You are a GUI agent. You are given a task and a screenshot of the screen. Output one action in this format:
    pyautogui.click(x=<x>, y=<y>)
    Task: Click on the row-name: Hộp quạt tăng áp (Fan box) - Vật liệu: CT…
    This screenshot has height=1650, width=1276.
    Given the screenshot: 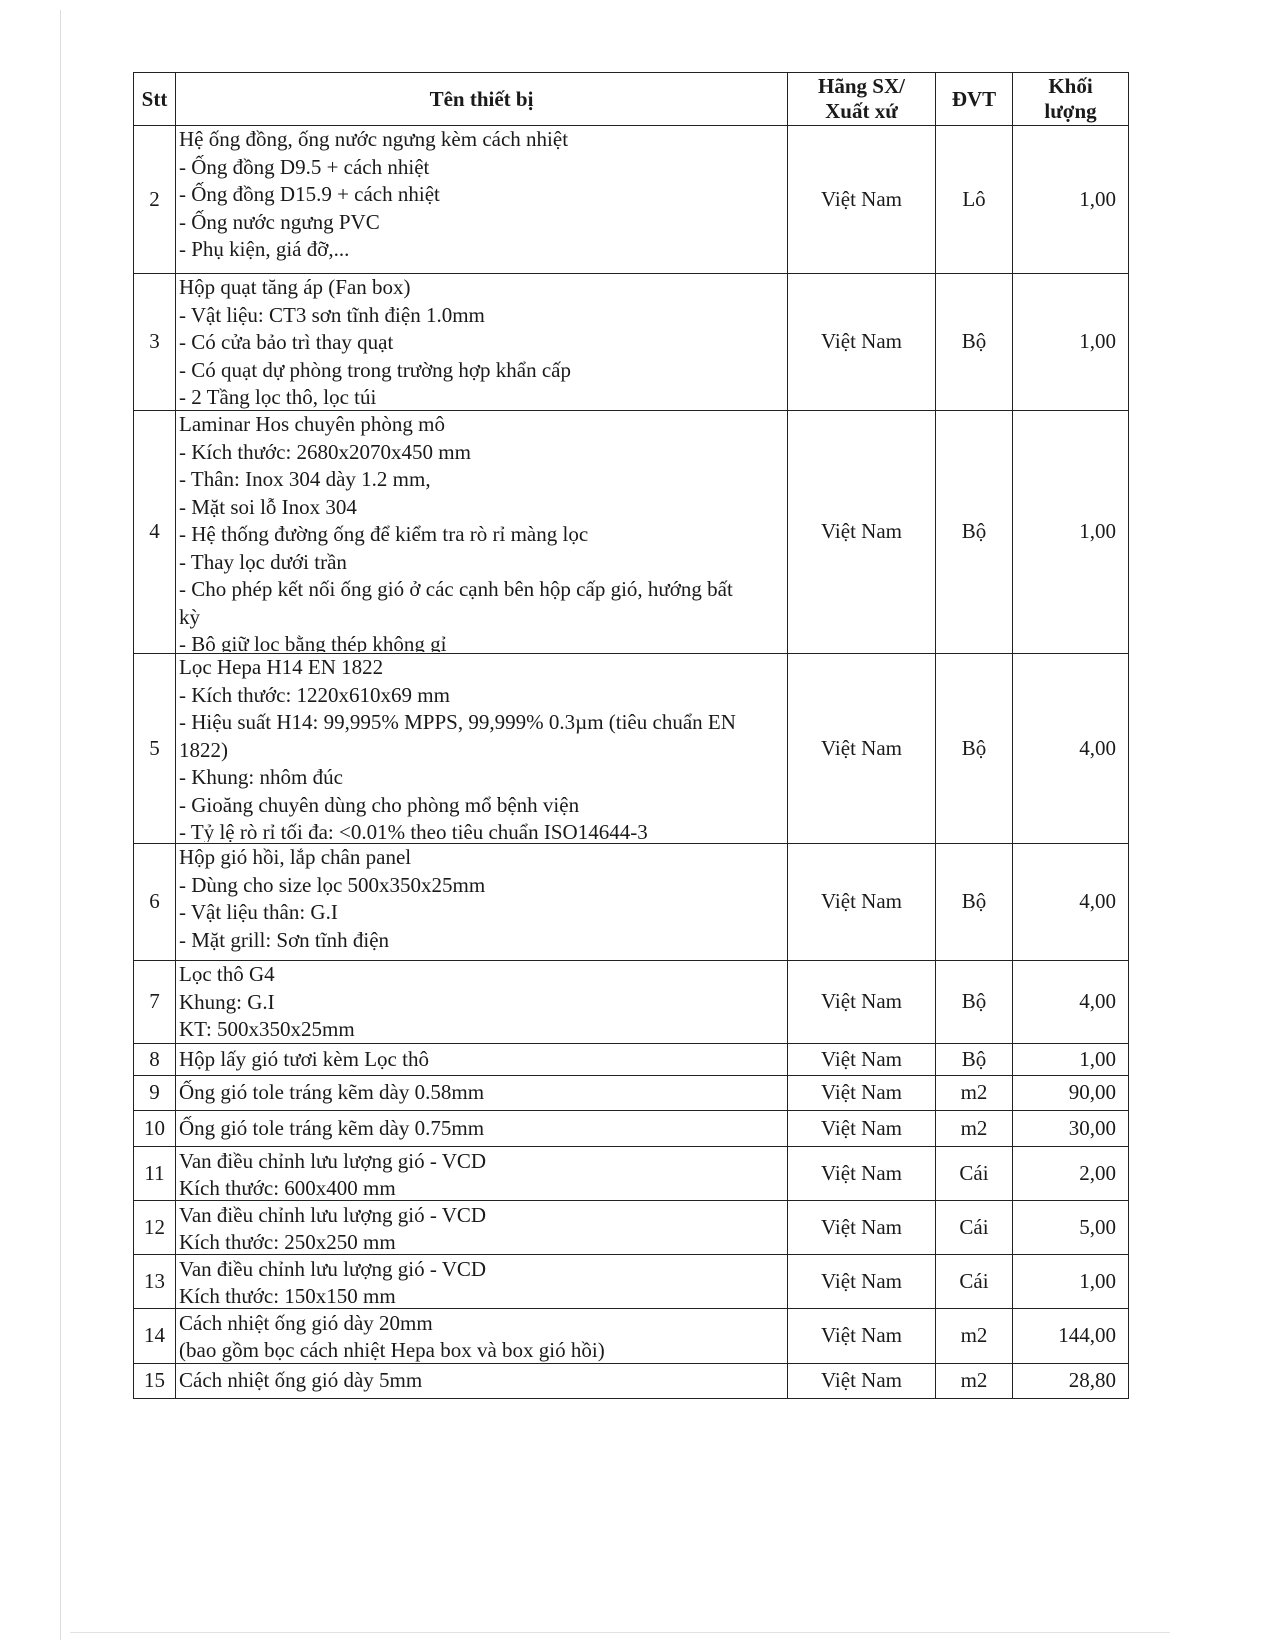 What is the action you would take?
    pyautogui.click(x=481, y=342)
    